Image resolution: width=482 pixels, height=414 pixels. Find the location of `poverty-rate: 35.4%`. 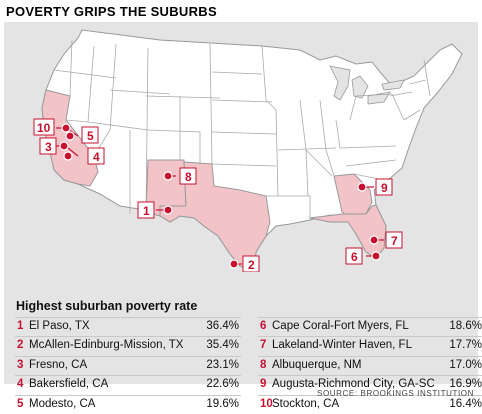

poverty-rate: 35.4% is located at coordinates (222, 345).